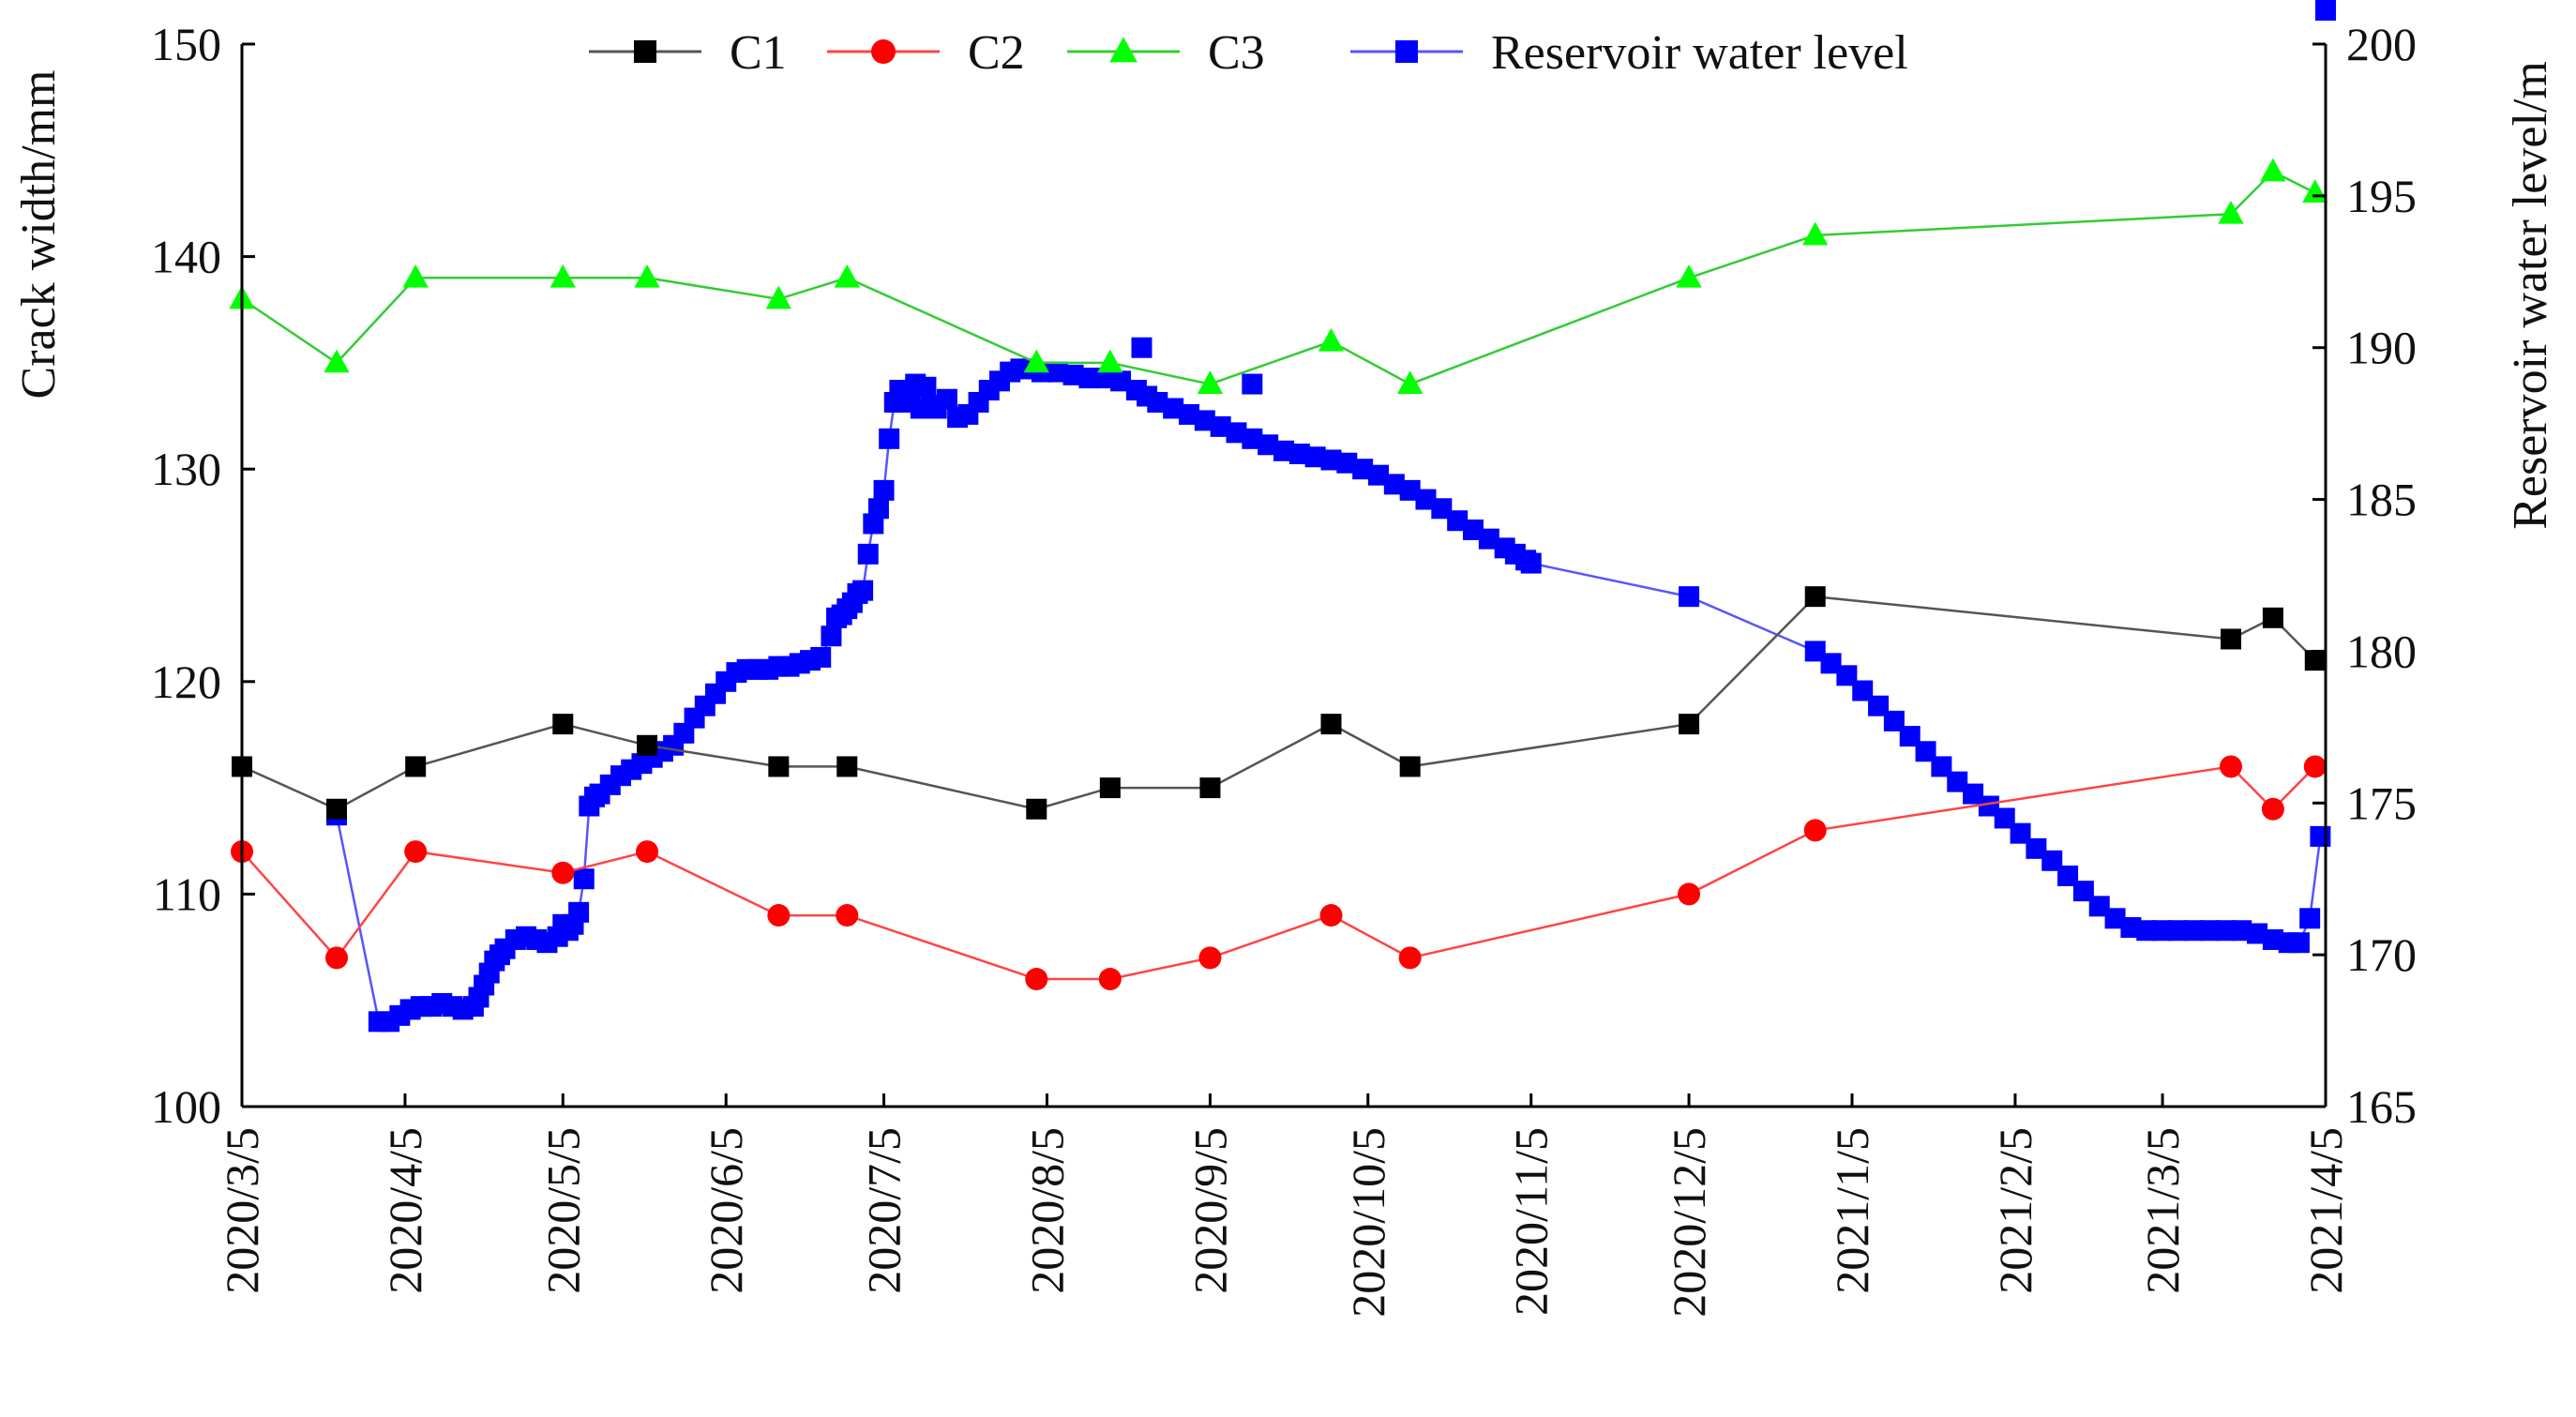 Image resolution: width=2576 pixels, height=1417 pixels. Describe the element at coordinates (2381, 651) in the screenshot. I see `y2-tick-label: 180` at that location.